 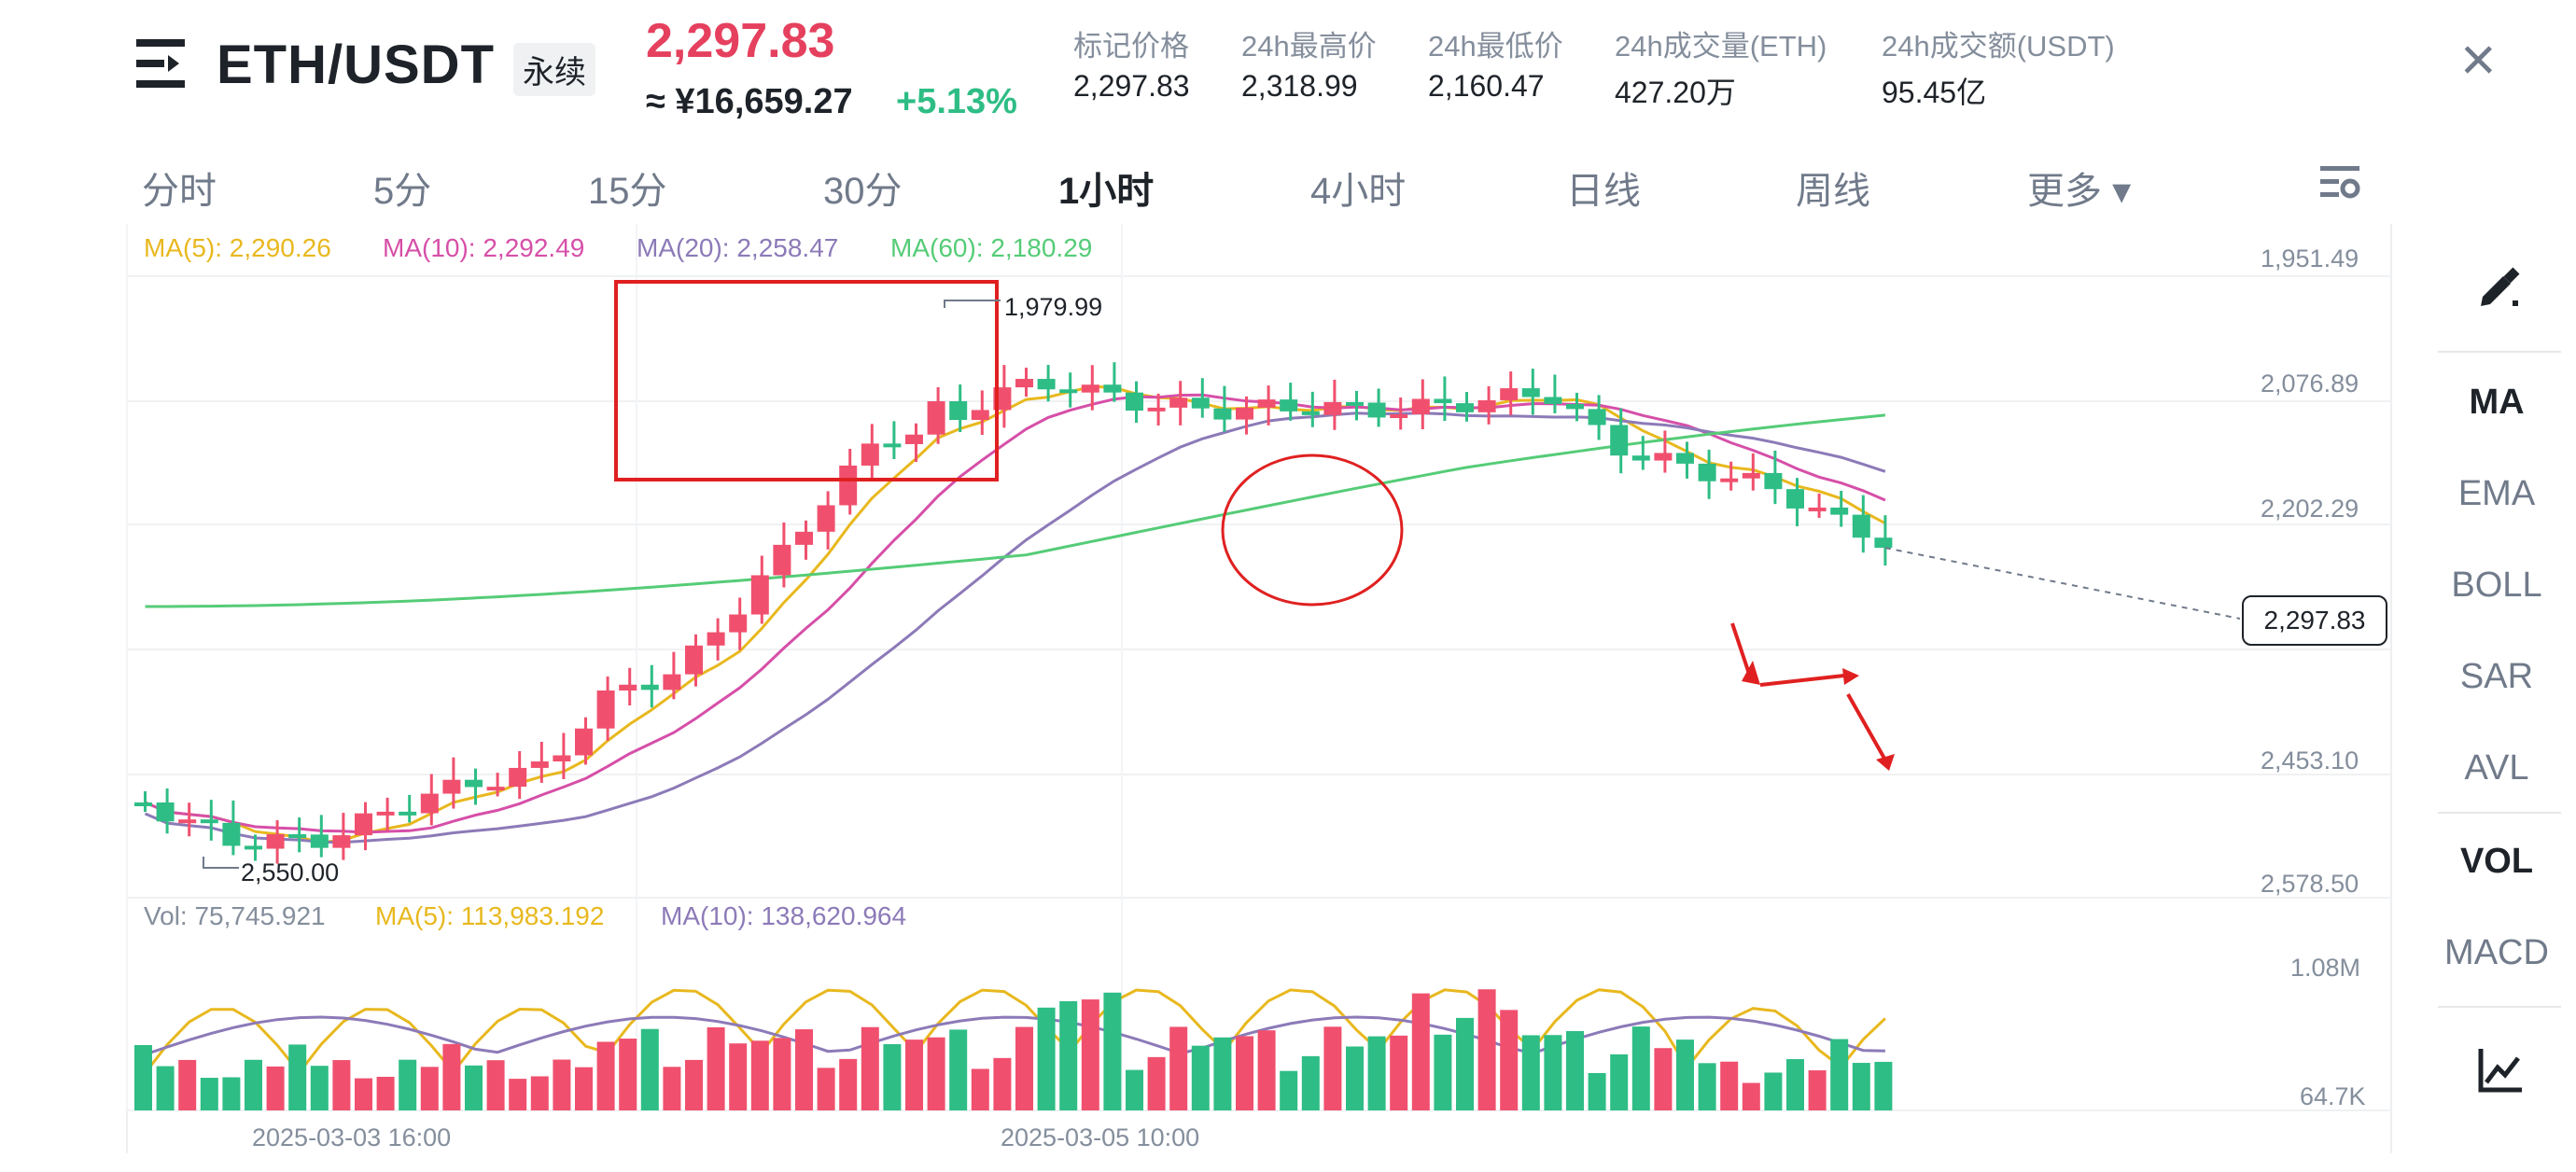 What do you see at coordinates (2310, 760) in the screenshot?
I see `y-axis-label: 2,453.10` at bounding box center [2310, 760].